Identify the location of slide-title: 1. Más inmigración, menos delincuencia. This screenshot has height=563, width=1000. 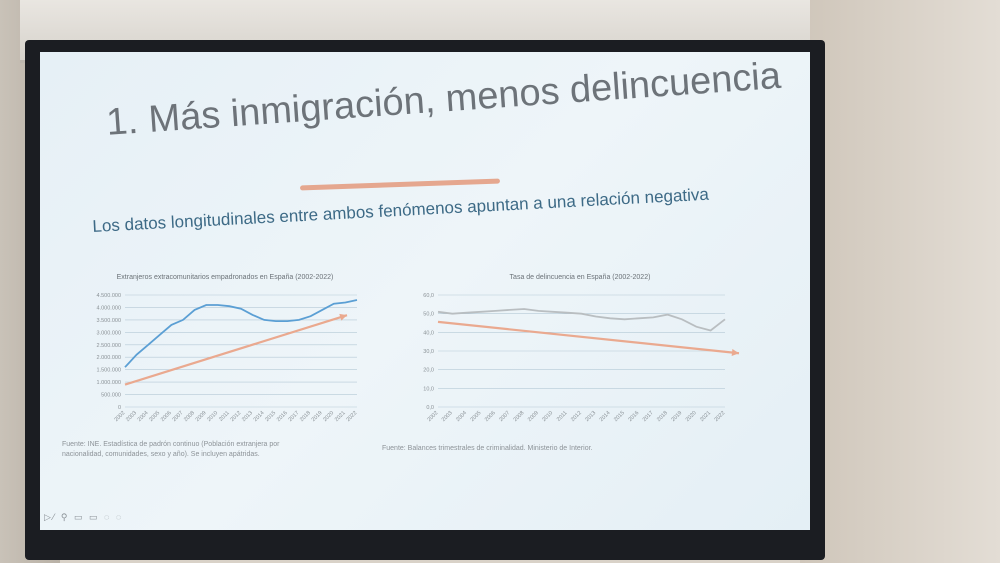
(444, 99).